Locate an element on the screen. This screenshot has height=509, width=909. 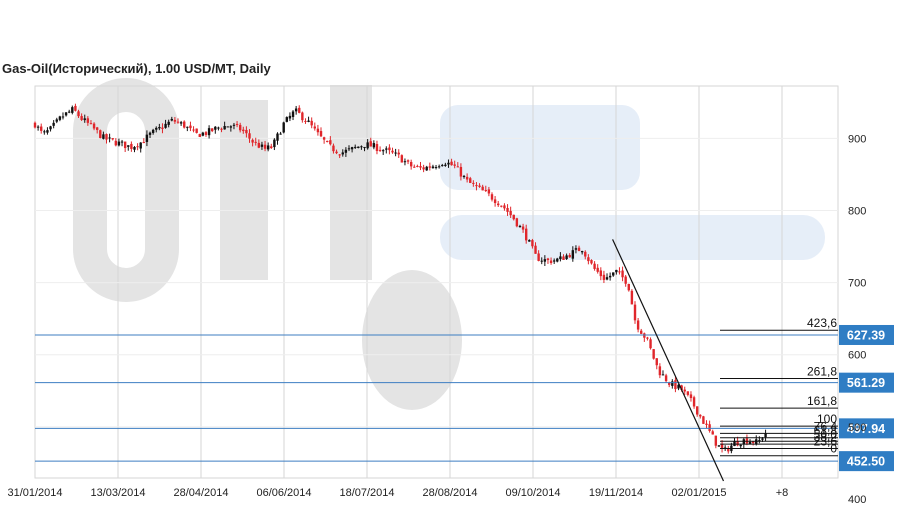
x-tick-label-1: 13/03/2014 is located at coordinates (117, 493).